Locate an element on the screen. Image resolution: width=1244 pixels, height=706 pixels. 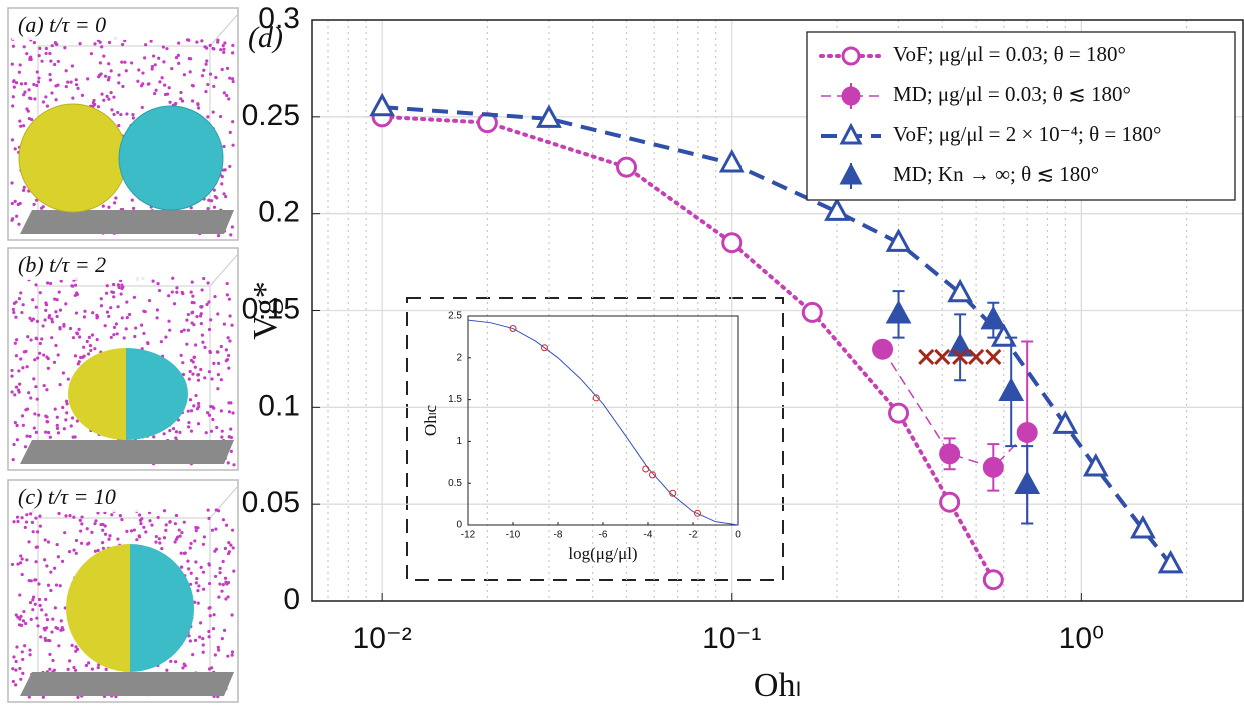
legend-box is located at coordinates (1021, 116).